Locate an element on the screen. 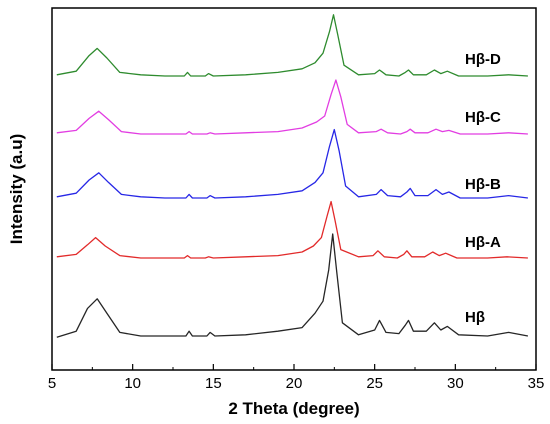  series-label: Hβ-C is located at coordinates (483, 117).